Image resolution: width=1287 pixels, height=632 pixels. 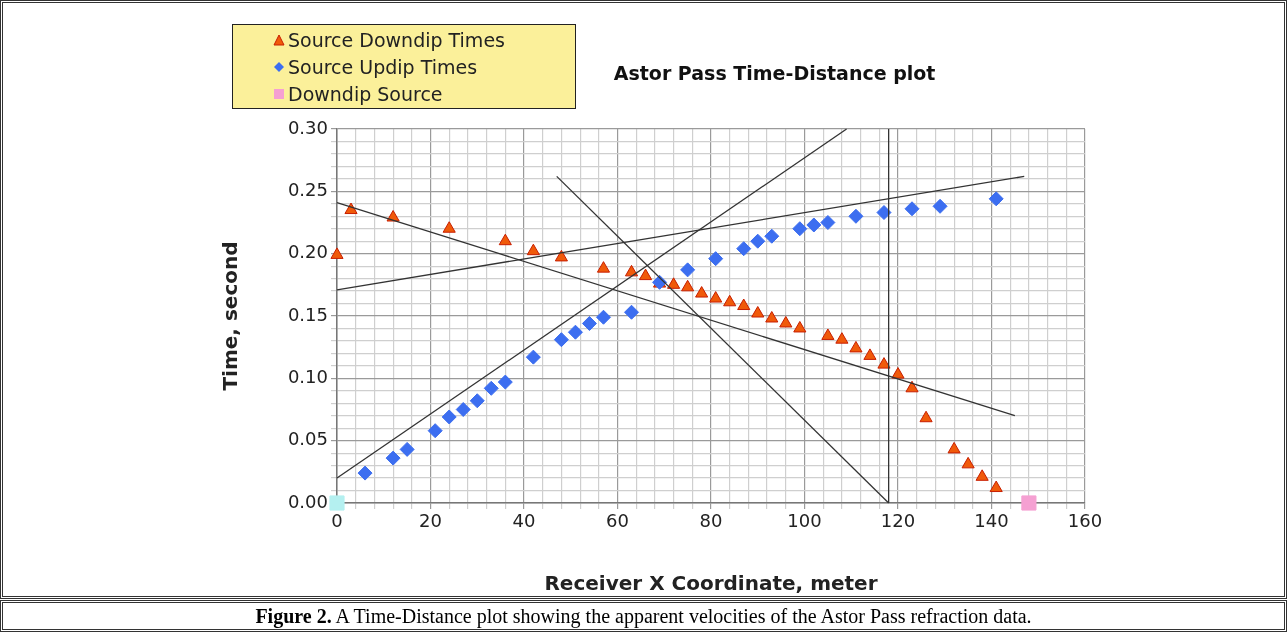 What do you see at coordinates (711, 583) in the screenshot?
I see `x-axis-title: Receiver X Coordinate, meter` at bounding box center [711, 583].